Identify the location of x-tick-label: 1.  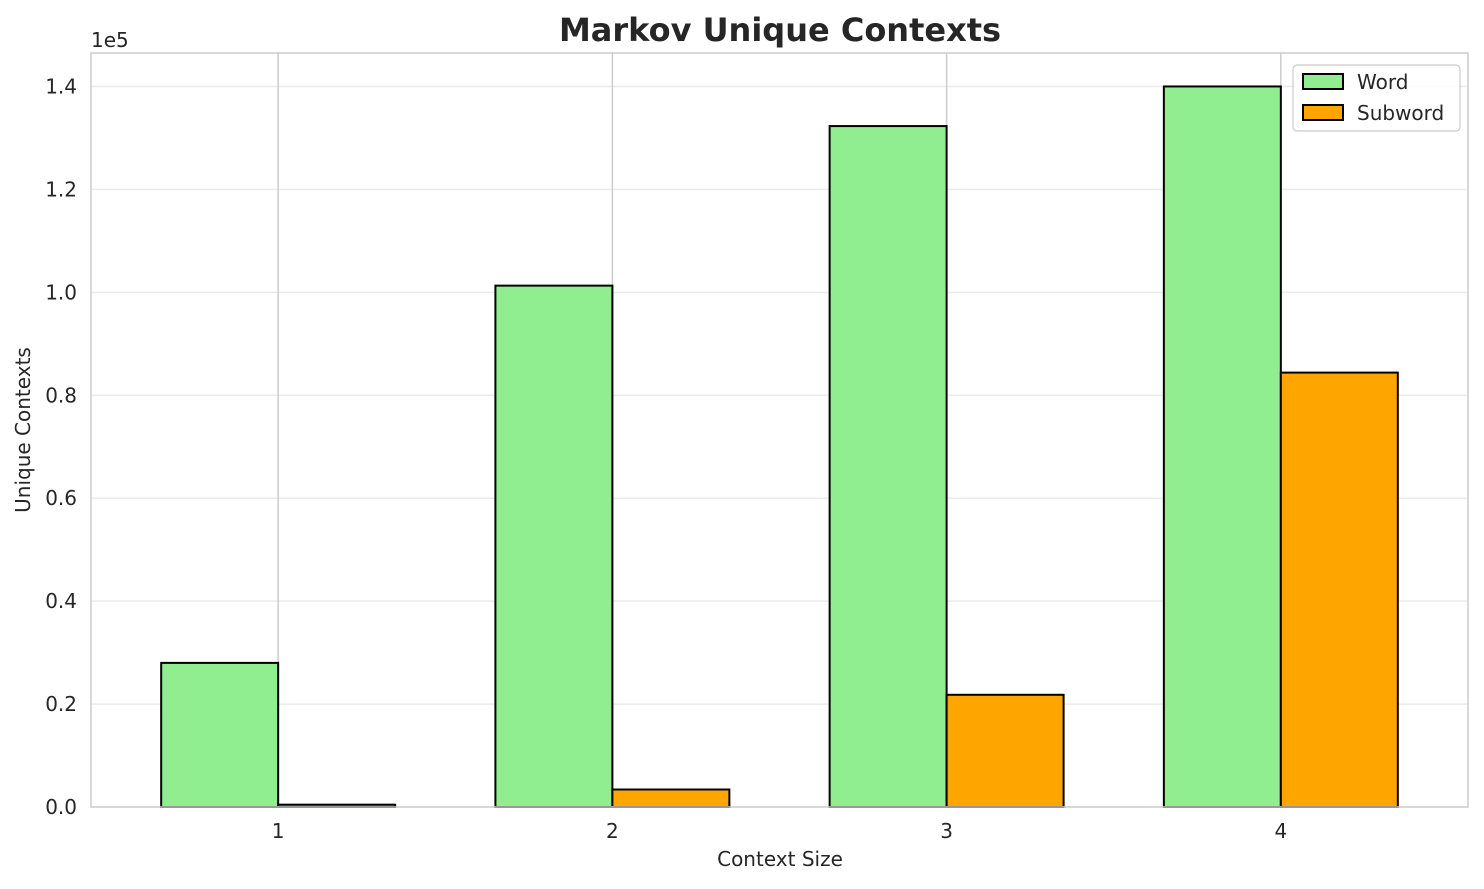
(278, 831).